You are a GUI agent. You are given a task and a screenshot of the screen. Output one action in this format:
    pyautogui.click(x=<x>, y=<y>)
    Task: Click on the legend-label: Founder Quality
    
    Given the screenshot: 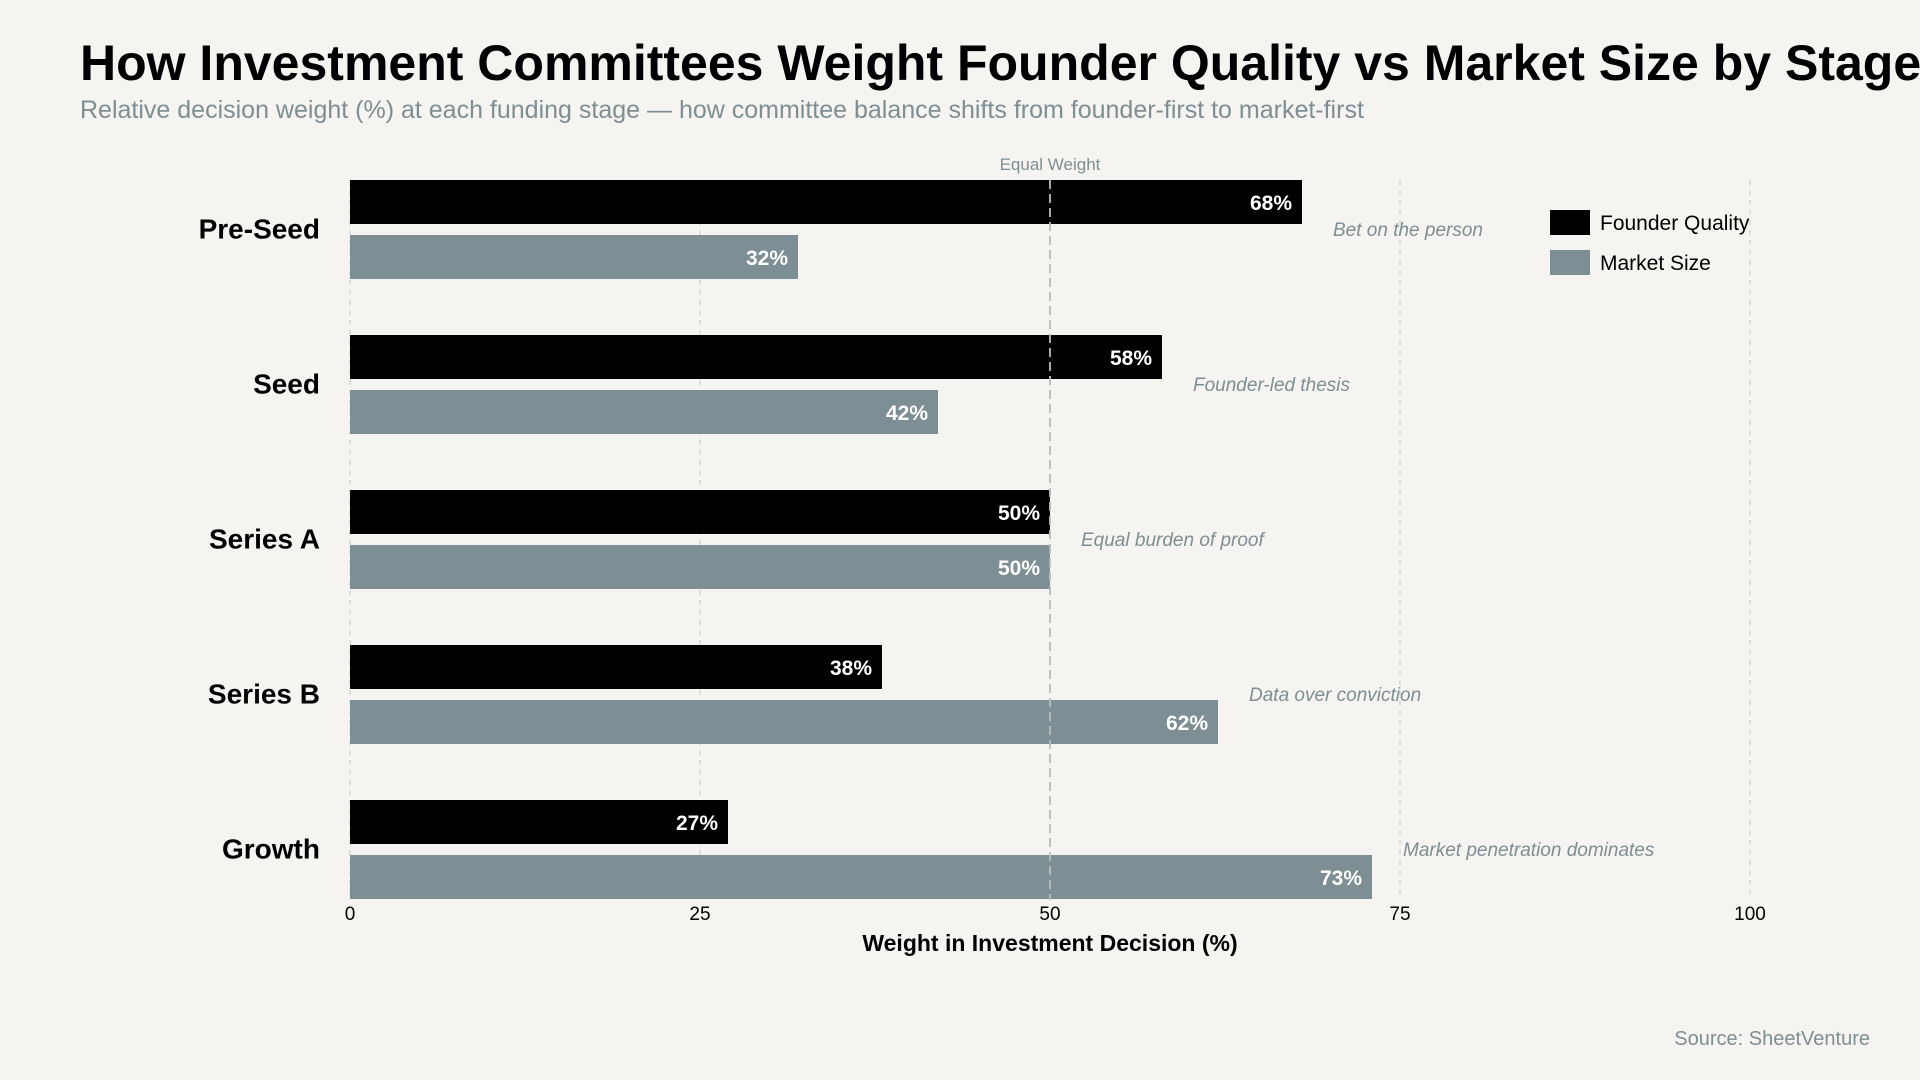 What is the action you would take?
    pyautogui.click(x=1675, y=223)
    